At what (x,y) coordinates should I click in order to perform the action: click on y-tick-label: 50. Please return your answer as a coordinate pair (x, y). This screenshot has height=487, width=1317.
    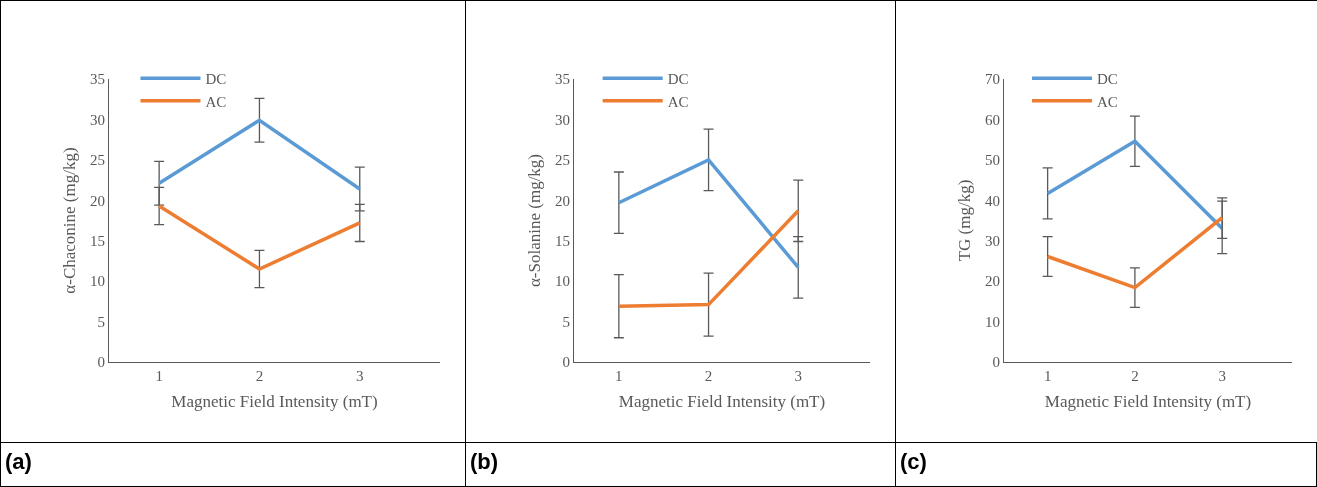
    Looking at the image, I should click on (992, 160).